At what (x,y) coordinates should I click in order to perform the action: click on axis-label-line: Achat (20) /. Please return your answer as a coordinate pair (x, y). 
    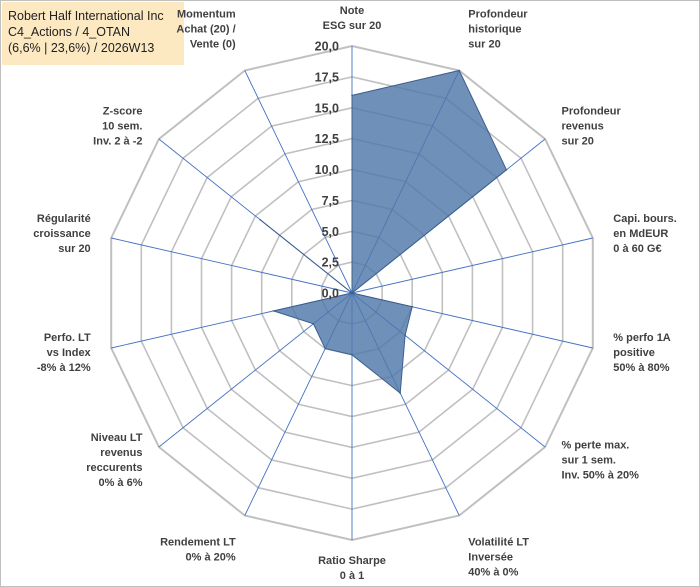
    Looking at the image, I should click on (205, 30).